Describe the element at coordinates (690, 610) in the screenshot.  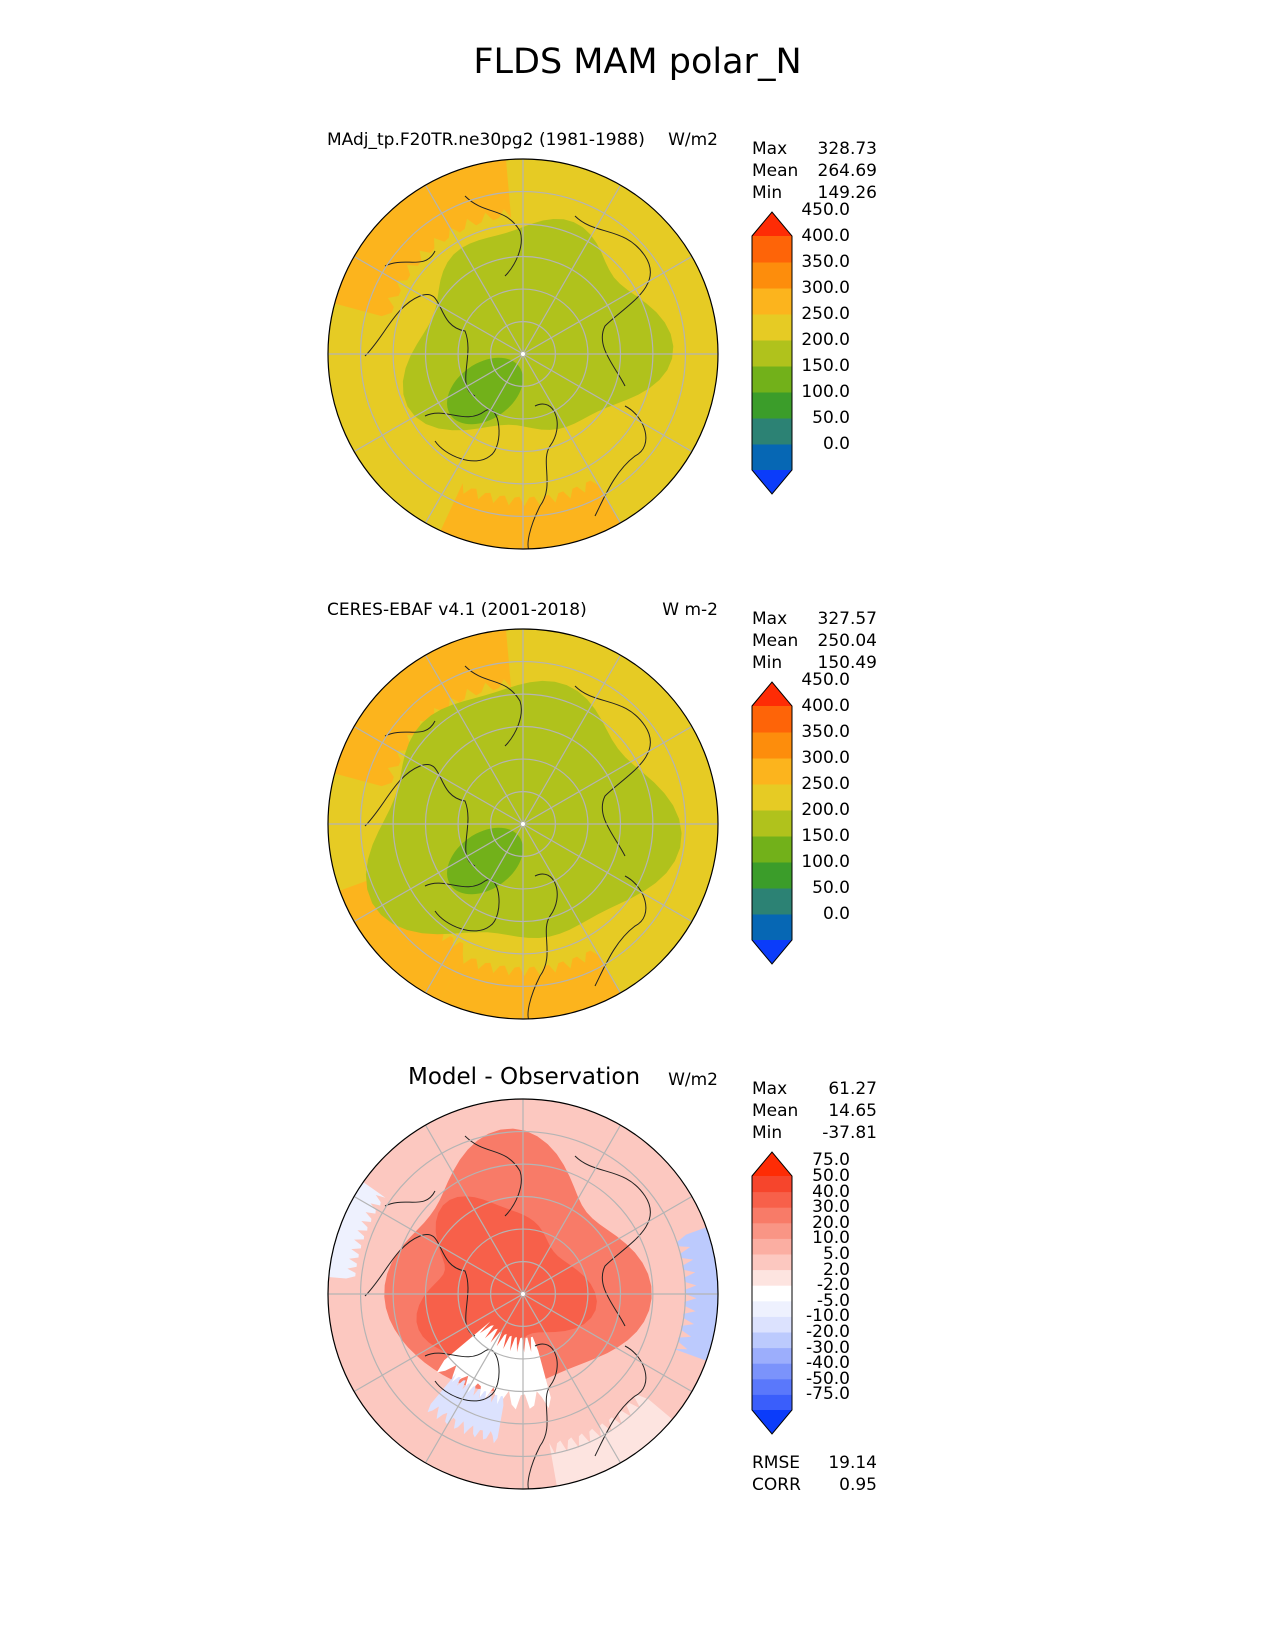
I see `panel-obs-units: W m-2` at that location.